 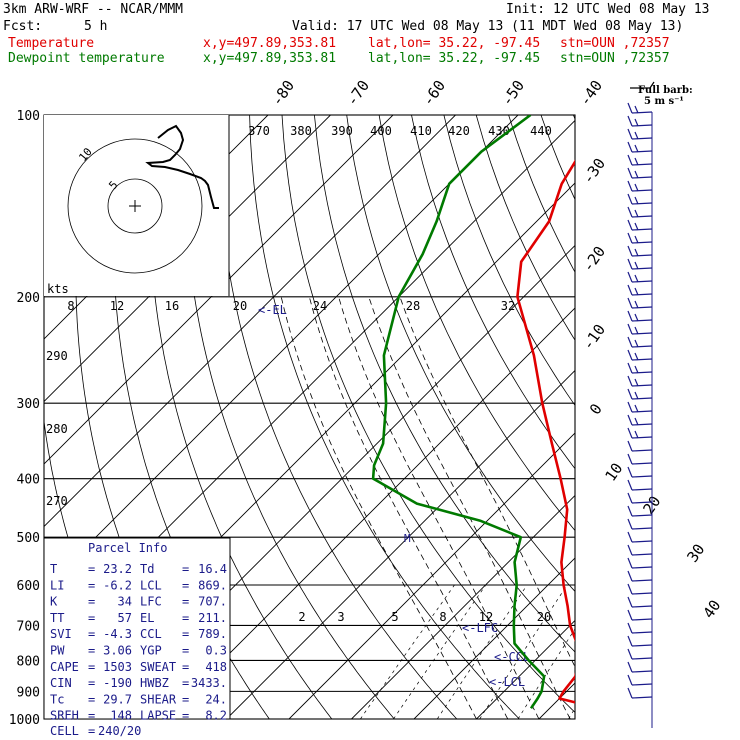 What do you see at coordinates (212, 618) in the screenshot?
I see `parcel-param-value: 211.` at bounding box center [212, 618].